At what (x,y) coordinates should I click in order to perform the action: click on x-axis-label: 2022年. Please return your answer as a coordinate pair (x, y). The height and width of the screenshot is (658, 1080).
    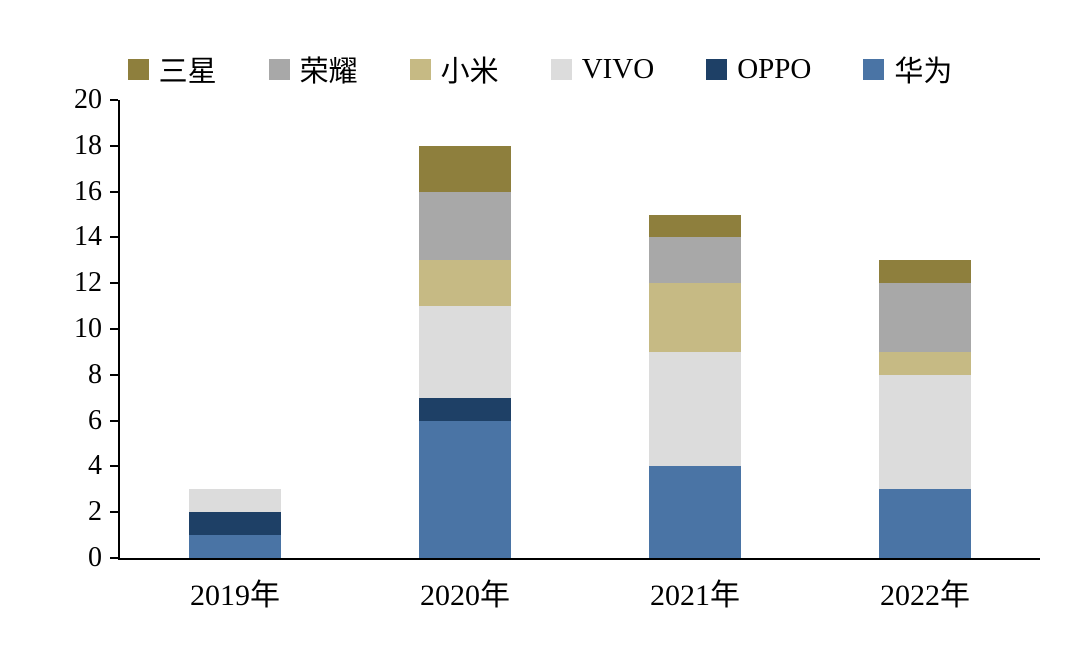
    Looking at the image, I should click on (925, 595).